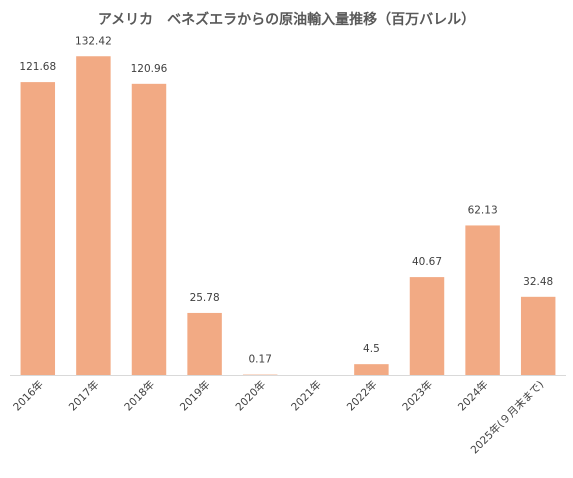 This screenshot has width=573, height=478. Describe the element at coordinates (37, 67) in the screenshot. I see `data-label-2016年: 121.68` at that location.